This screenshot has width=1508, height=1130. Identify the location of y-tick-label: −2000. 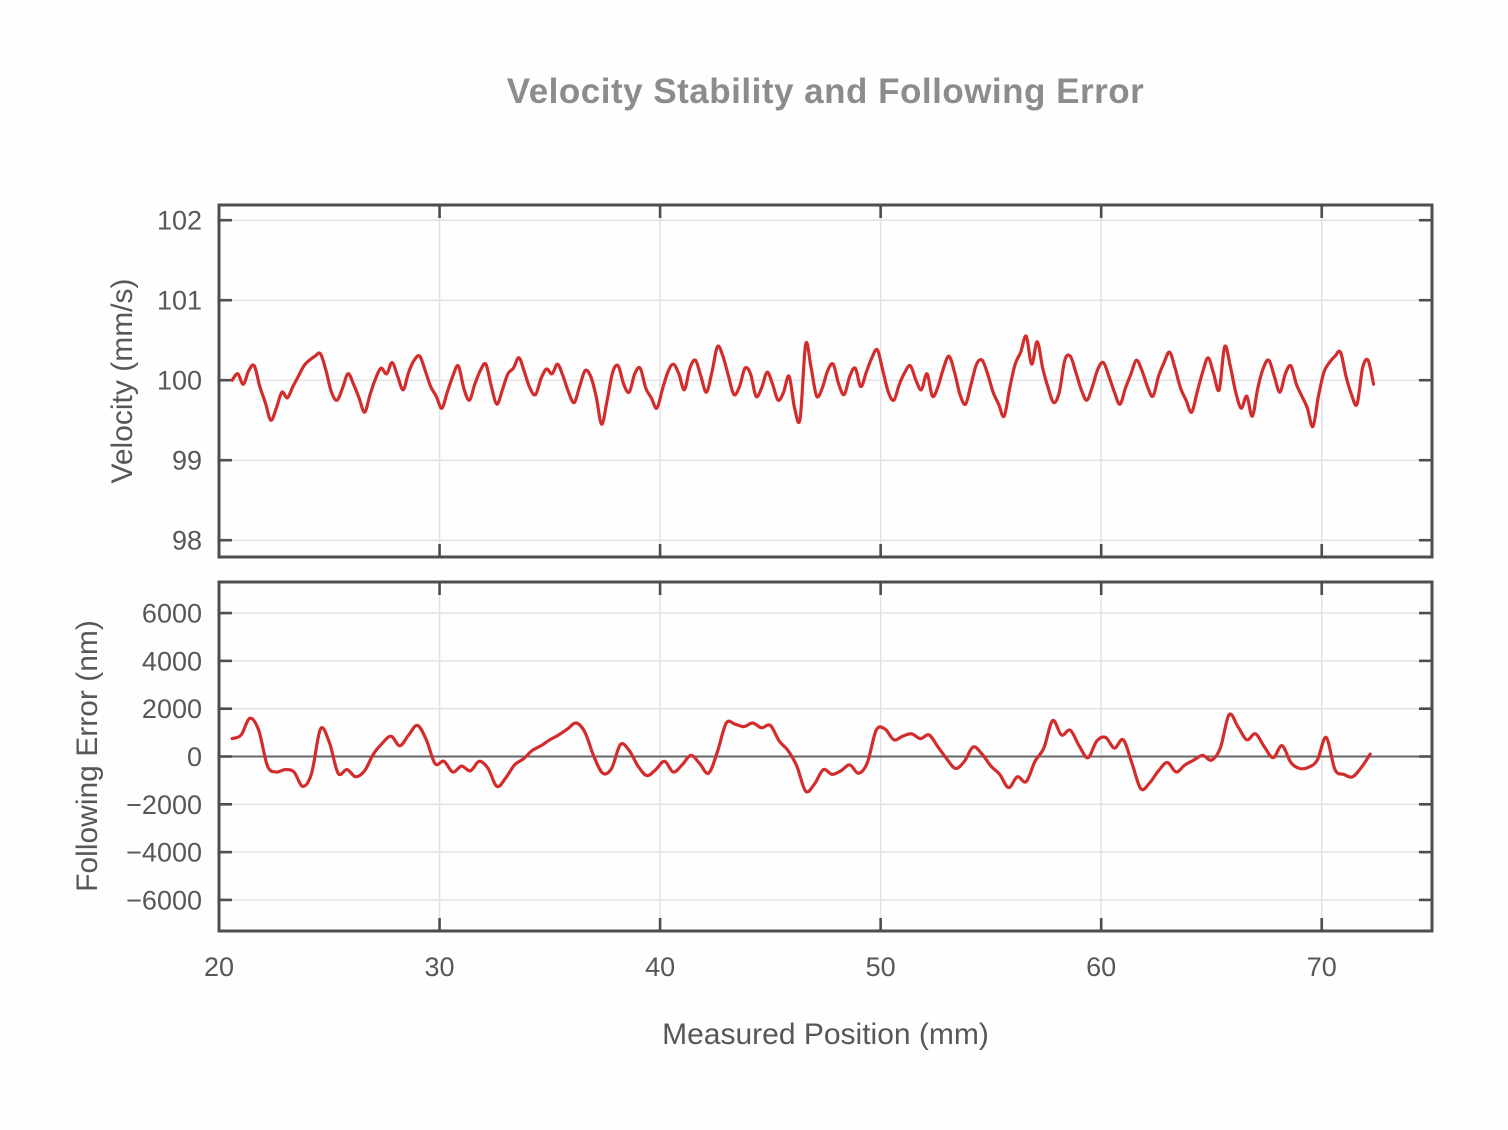
(164, 805).